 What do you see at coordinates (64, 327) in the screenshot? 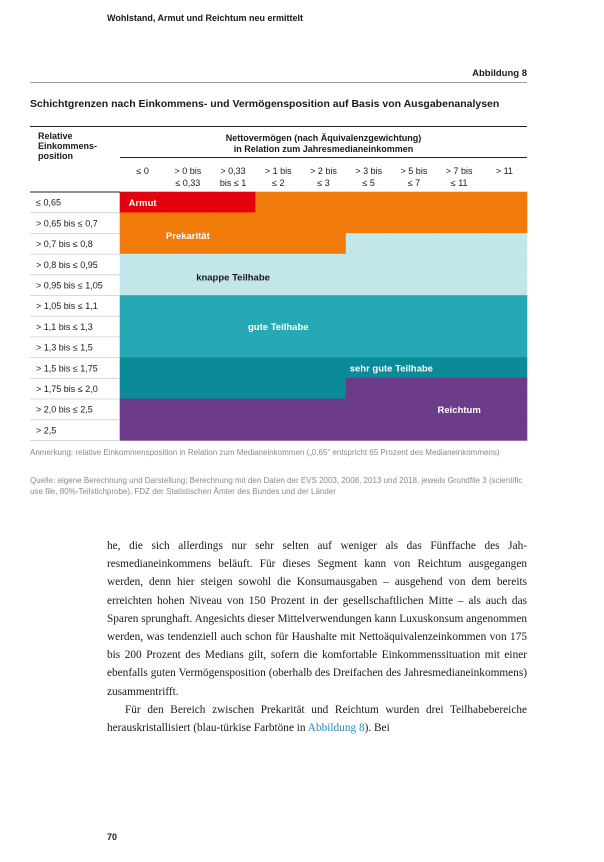
I see `row-label-7: > 1,1 bis ≤ 1,3` at bounding box center [64, 327].